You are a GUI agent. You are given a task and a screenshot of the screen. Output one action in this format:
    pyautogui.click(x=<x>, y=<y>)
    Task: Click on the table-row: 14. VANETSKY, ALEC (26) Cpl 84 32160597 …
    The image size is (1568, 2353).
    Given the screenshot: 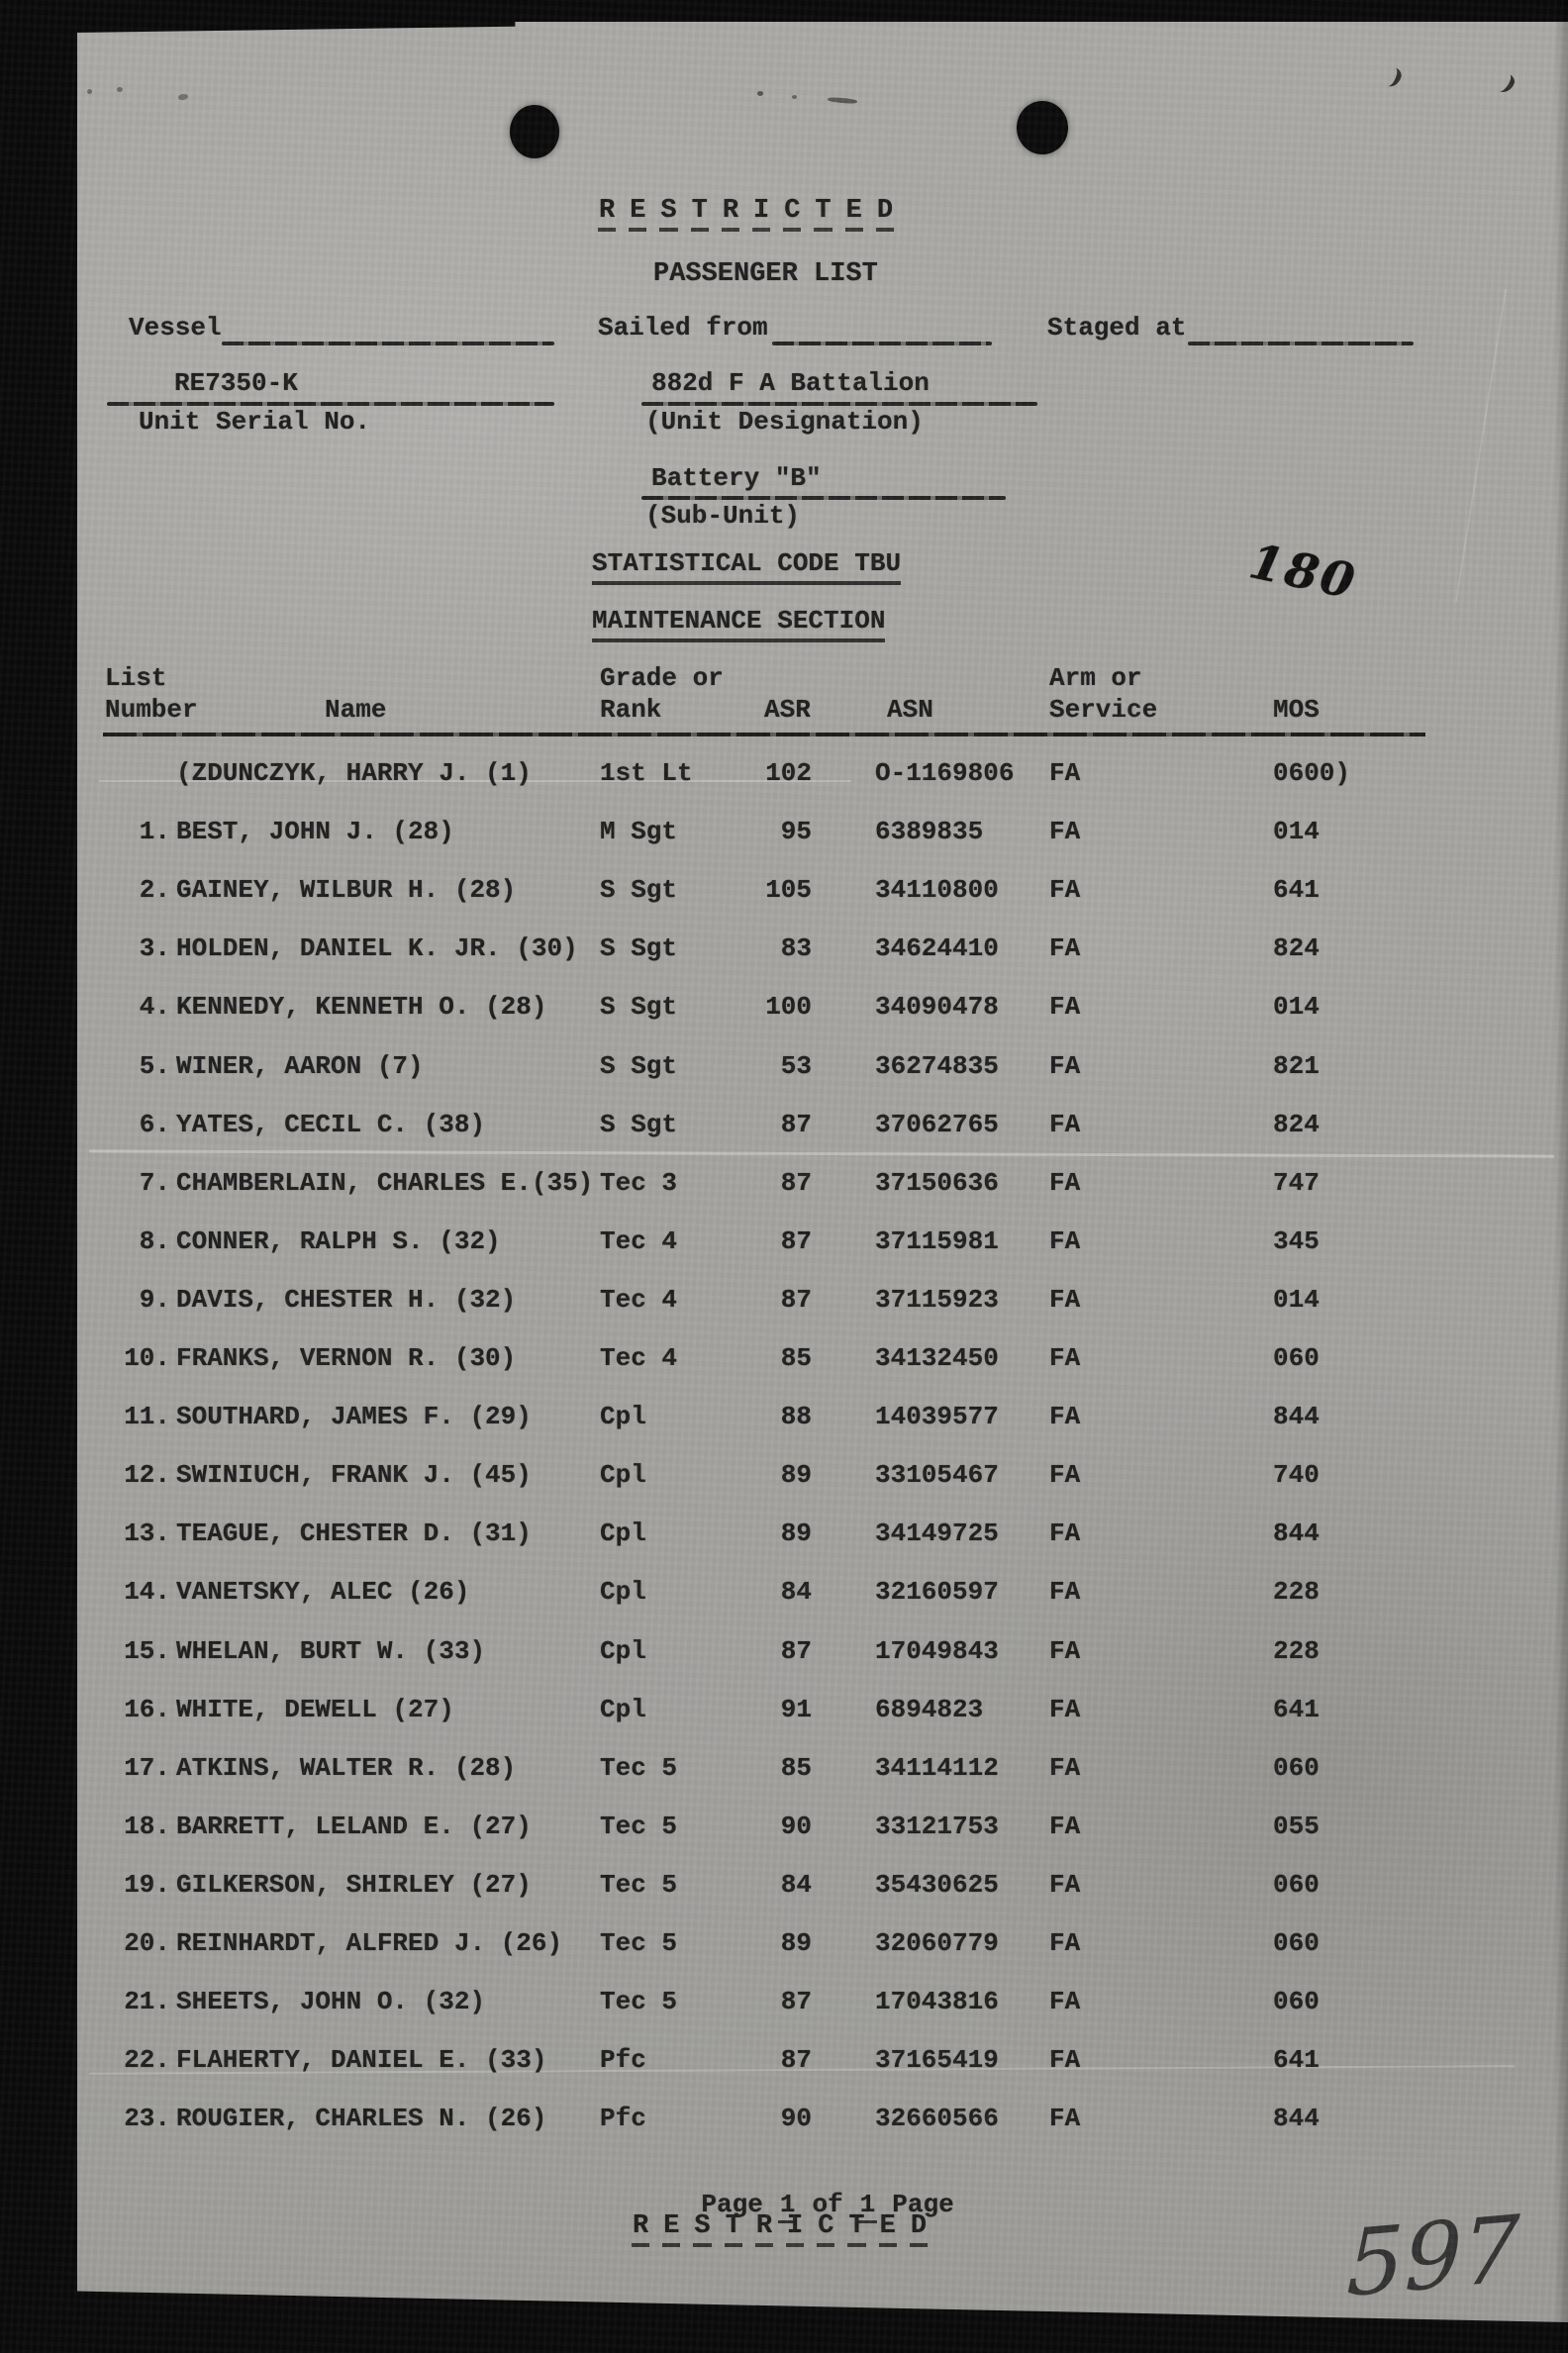 What is the action you would take?
    pyautogui.click(x=784, y=1606)
    